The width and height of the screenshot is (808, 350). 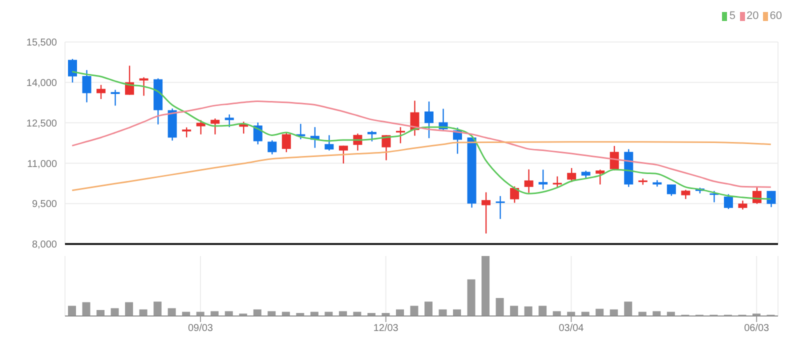 I want to click on x-tick-label: 03/04, so click(x=571, y=328).